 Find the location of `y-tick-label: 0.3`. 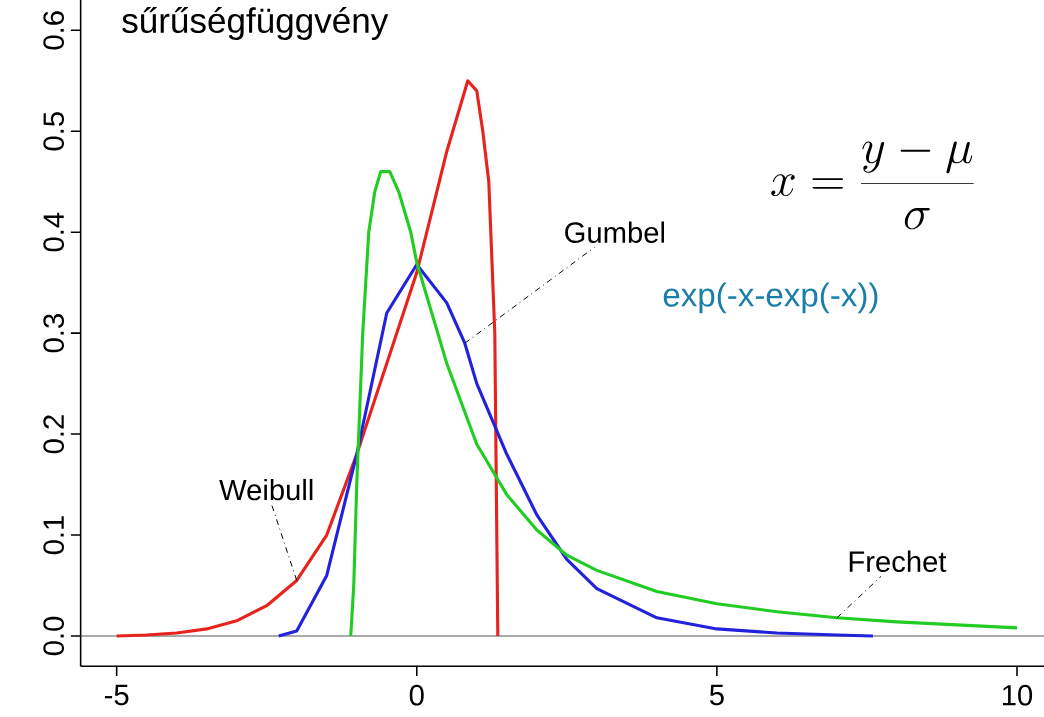

y-tick-label: 0.3 is located at coordinates (54, 333).